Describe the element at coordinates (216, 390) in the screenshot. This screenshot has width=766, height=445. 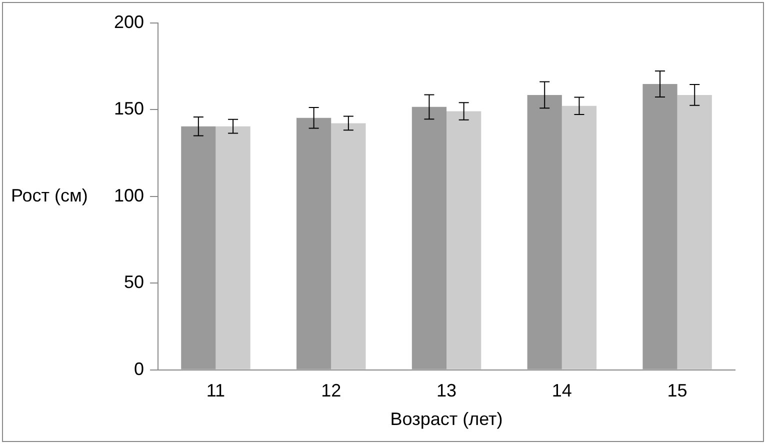
I see `x-tick-label: 11` at that location.